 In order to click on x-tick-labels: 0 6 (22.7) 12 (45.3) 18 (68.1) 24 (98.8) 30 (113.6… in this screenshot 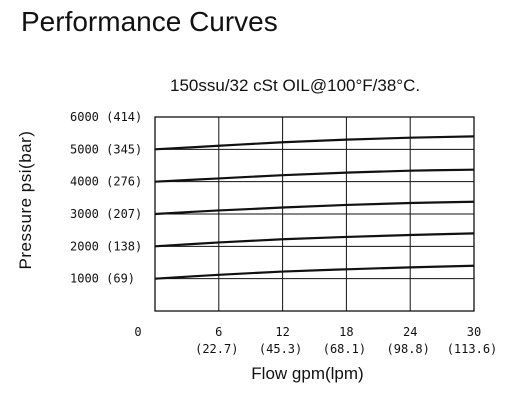, I will do `click(315, 340)`.